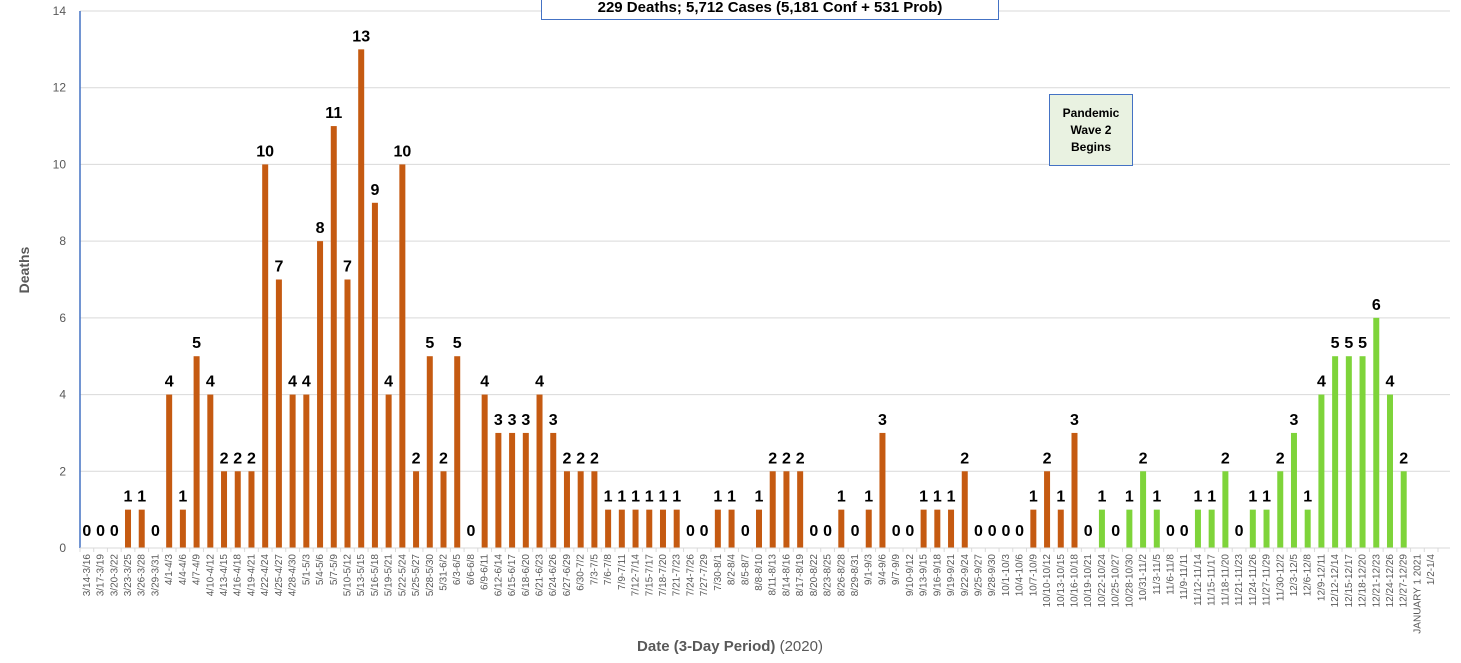 This screenshot has width=1461, height=663. What do you see at coordinates (347, 267) in the screenshot?
I see `data-label: 7` at bounding box center [347, 267].